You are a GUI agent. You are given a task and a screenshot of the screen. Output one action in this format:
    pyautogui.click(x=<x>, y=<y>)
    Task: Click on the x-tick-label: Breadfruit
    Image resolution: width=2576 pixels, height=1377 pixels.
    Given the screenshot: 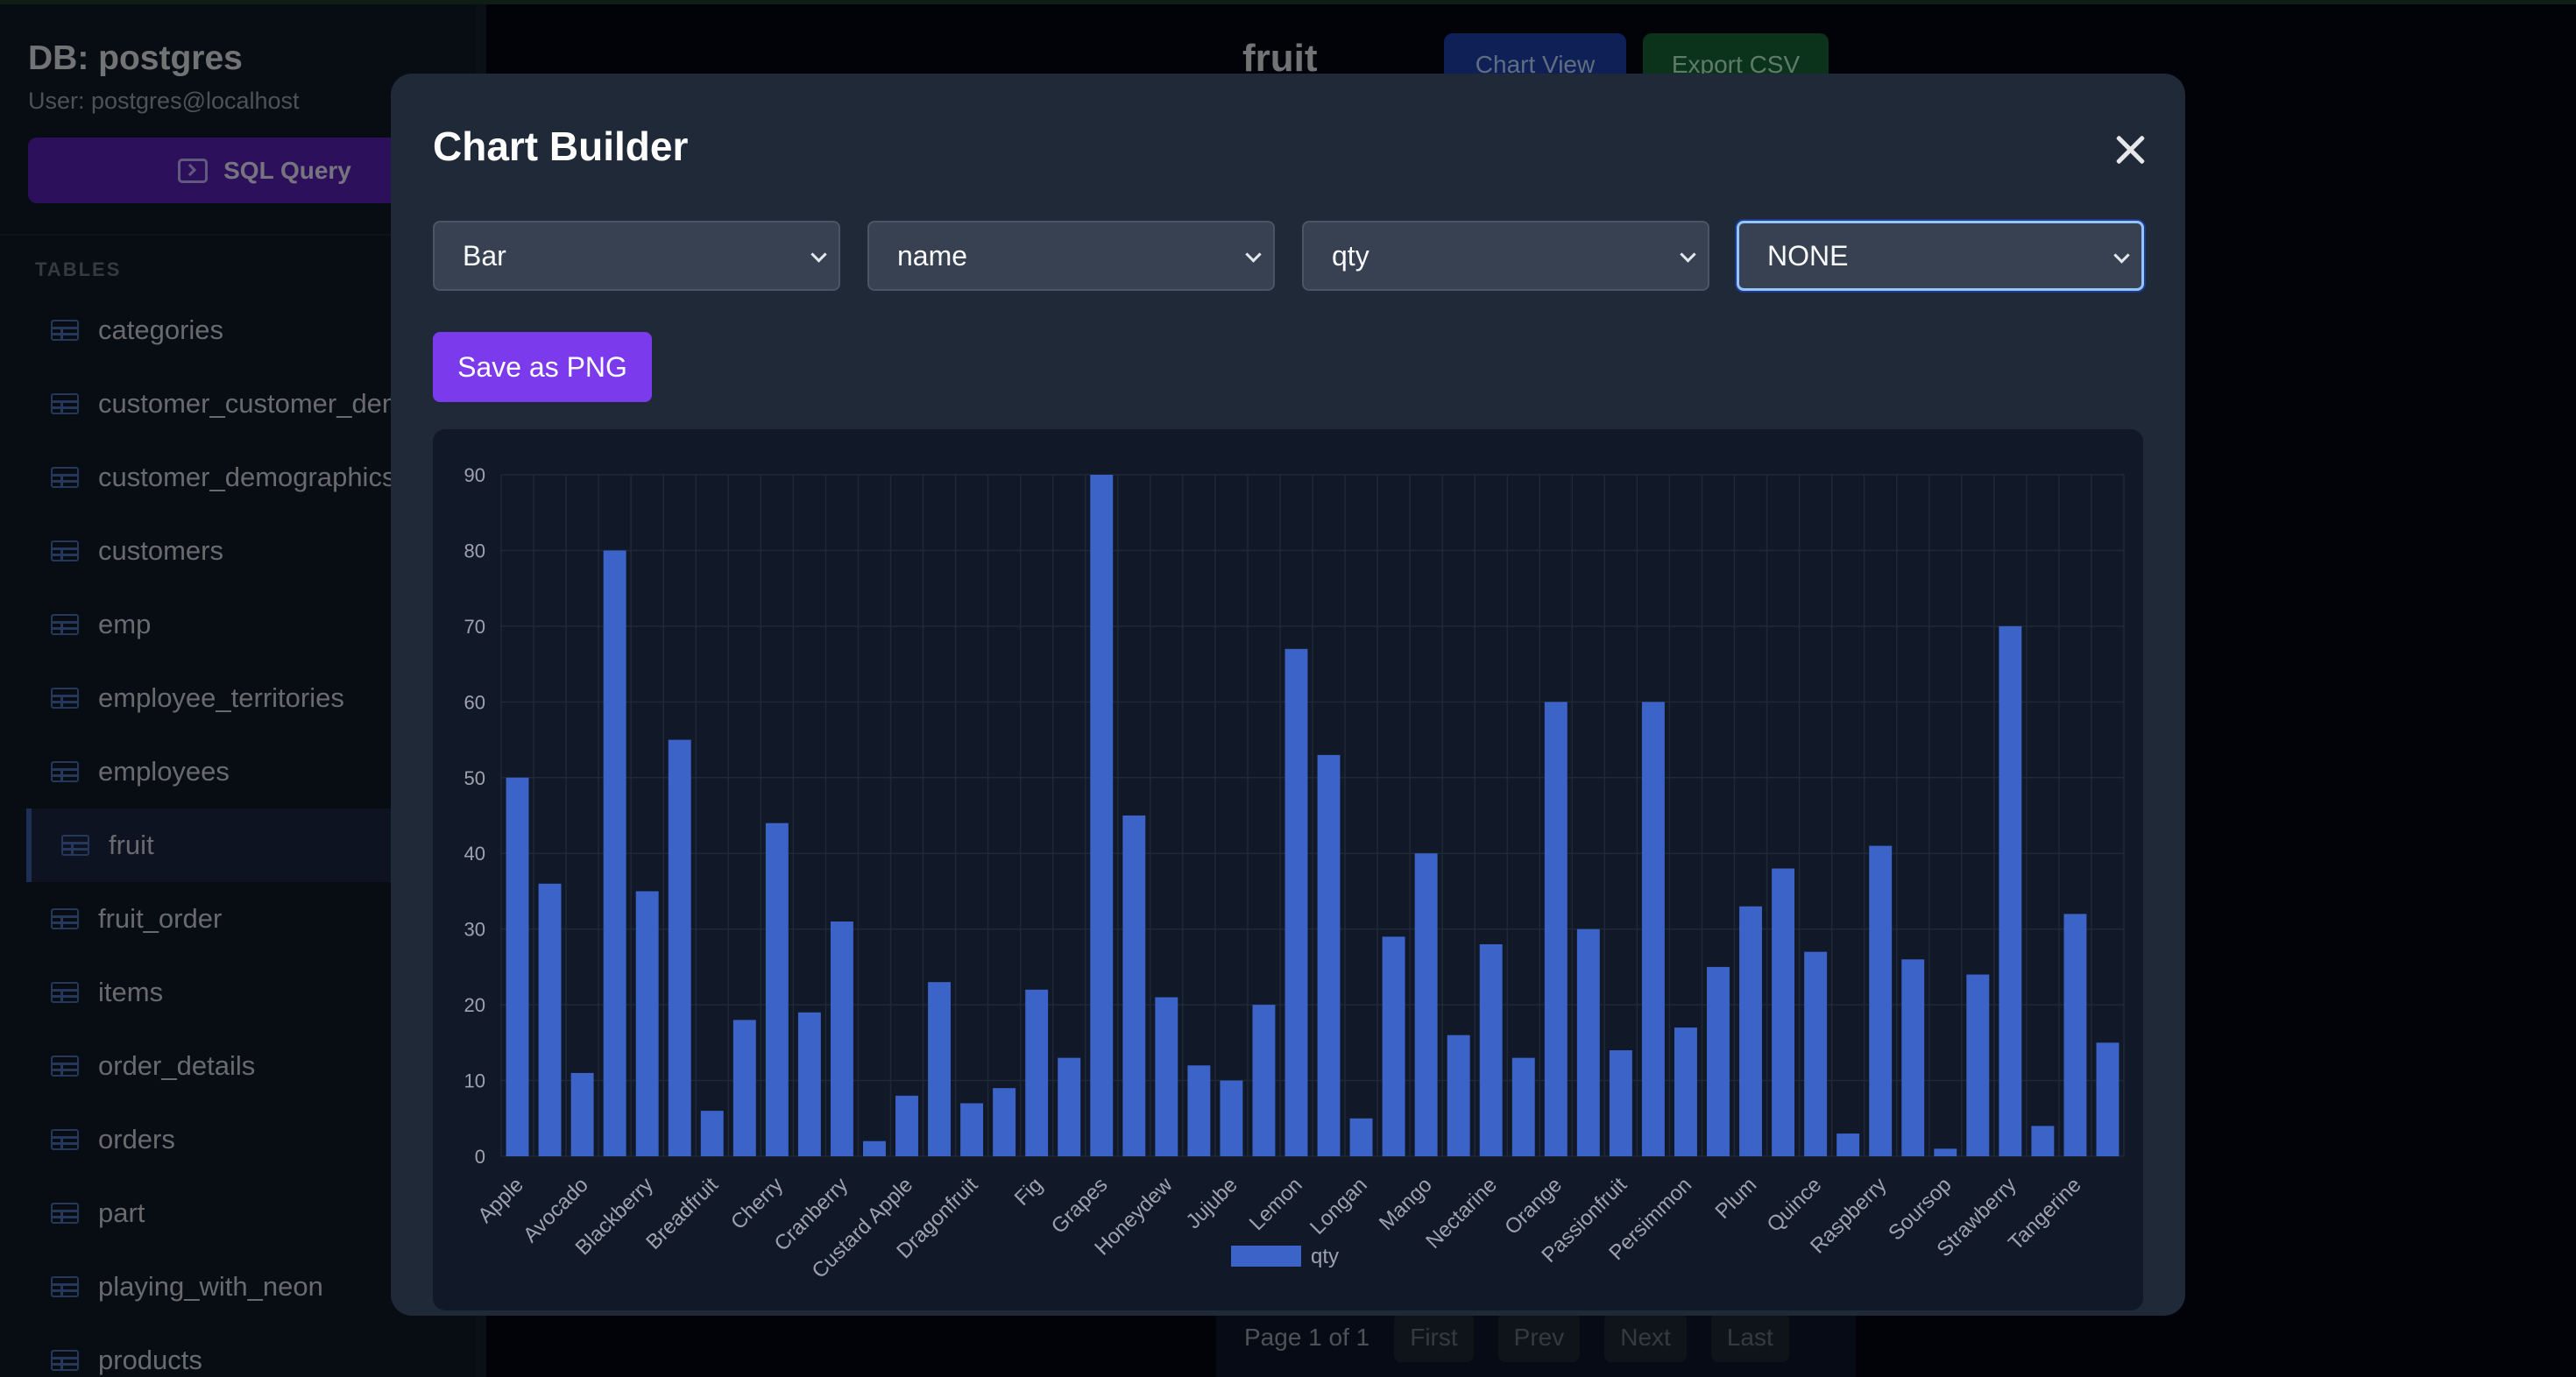 What is the action you would take?
    pyautogui.click(x=682, y=1213)
    